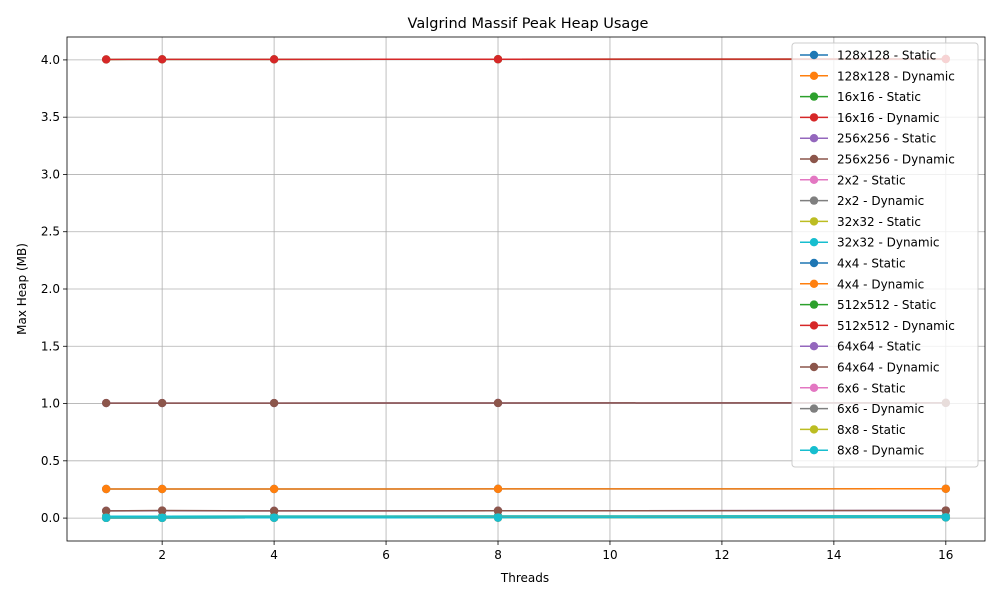 The image size is (1000, 600). What do you see at coordinates (50, 404) in the screenshot?
I see `y-tick-label: 1.0` at bounding box center [50, 404].